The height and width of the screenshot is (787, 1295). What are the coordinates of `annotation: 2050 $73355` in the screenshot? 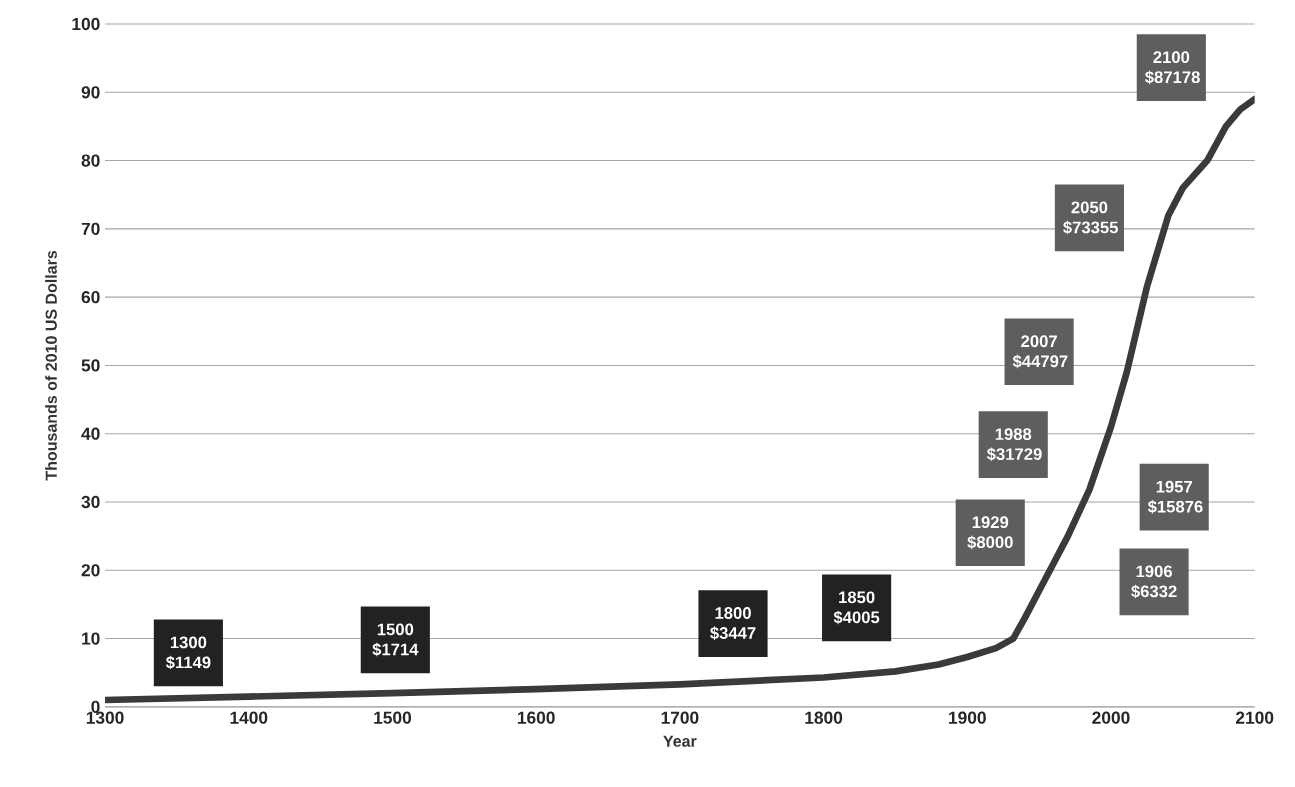 It's located at (1090, 218).